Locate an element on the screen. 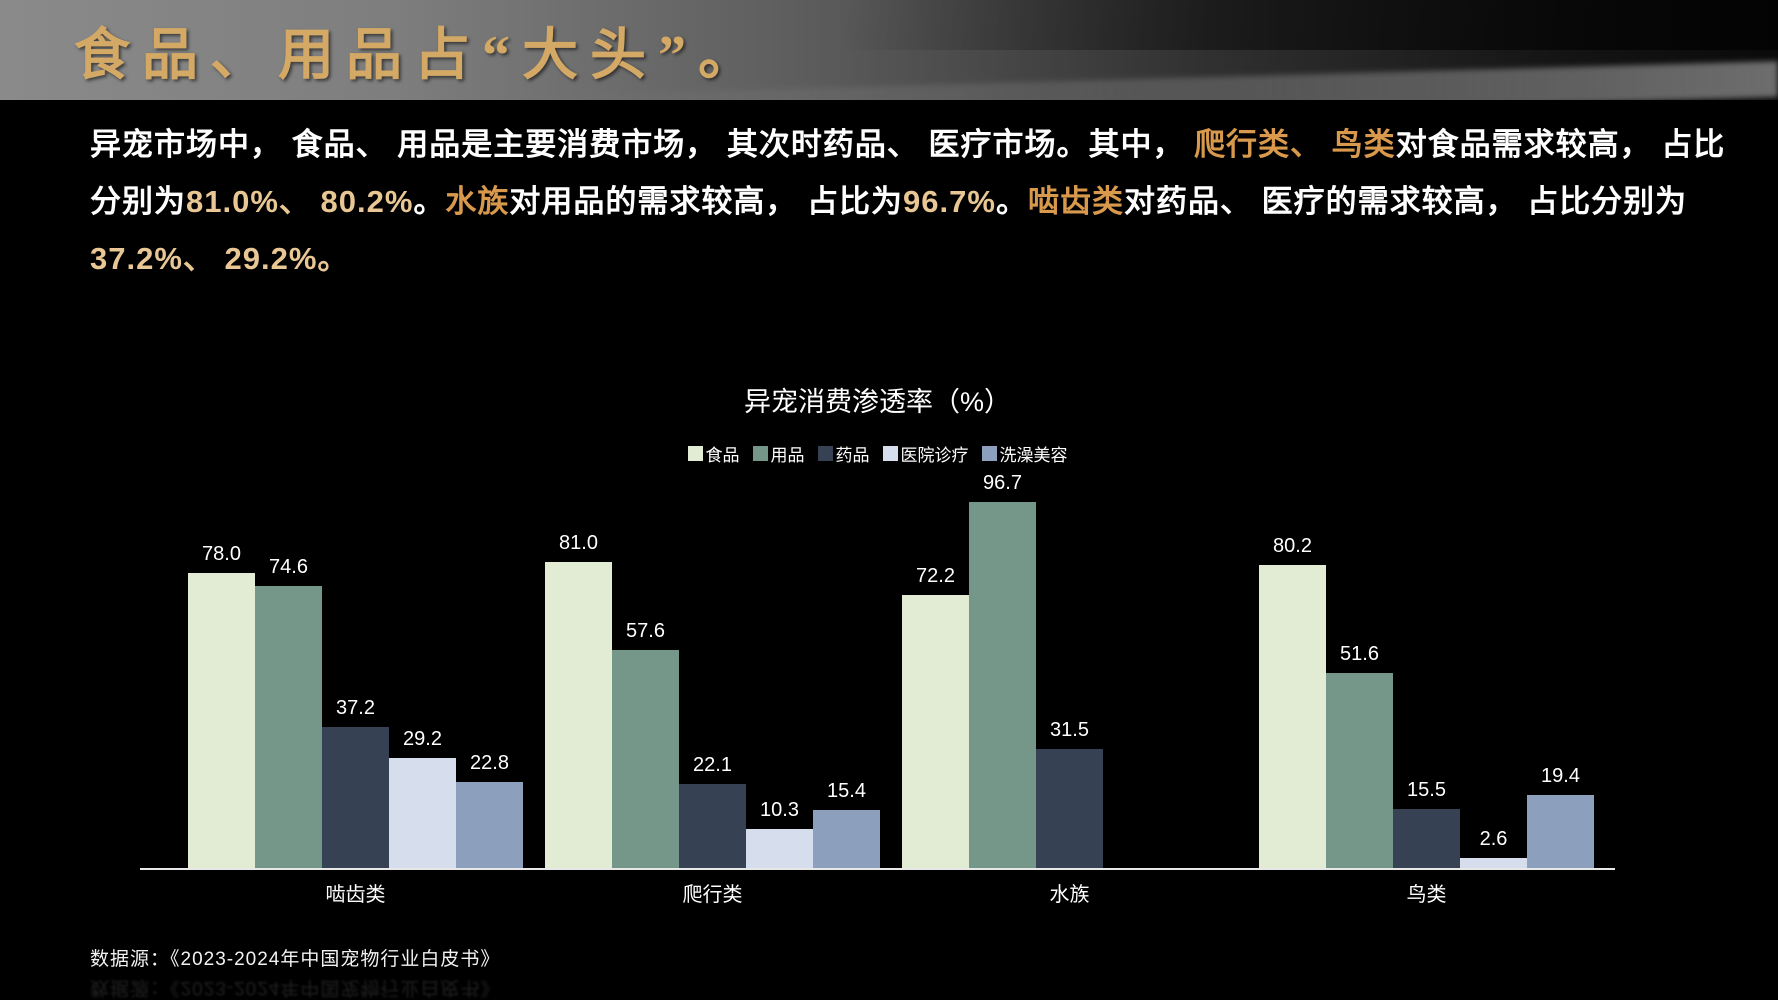 This screenshot has height=1000, width=1778. bar-group: 81.0 57.6 22.1 10.3 15.4 is located at coordinates (712, 678).